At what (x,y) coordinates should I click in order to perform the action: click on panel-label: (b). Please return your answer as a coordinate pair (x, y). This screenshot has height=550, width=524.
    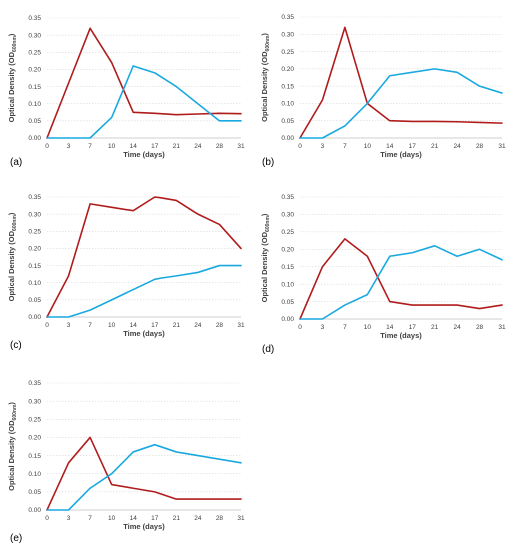
    Looking at the image, I should click on (268, 162).